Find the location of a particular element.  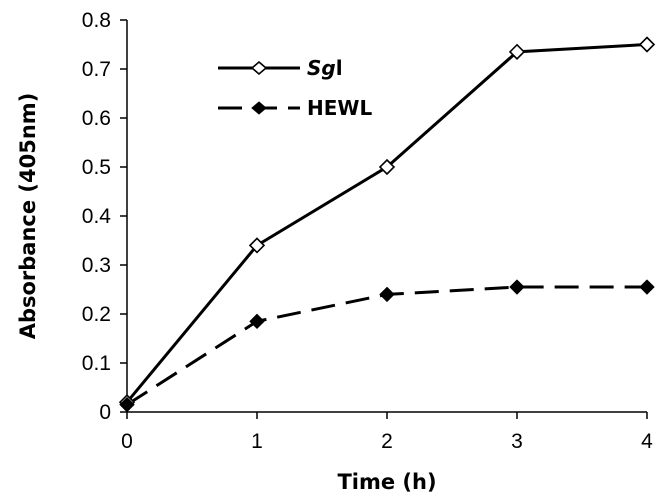

y-ticks: 0 0.1 0.2 0.3 0.4 0.5 0.6 0.7 0.8 is located at coordinates (104, 216).